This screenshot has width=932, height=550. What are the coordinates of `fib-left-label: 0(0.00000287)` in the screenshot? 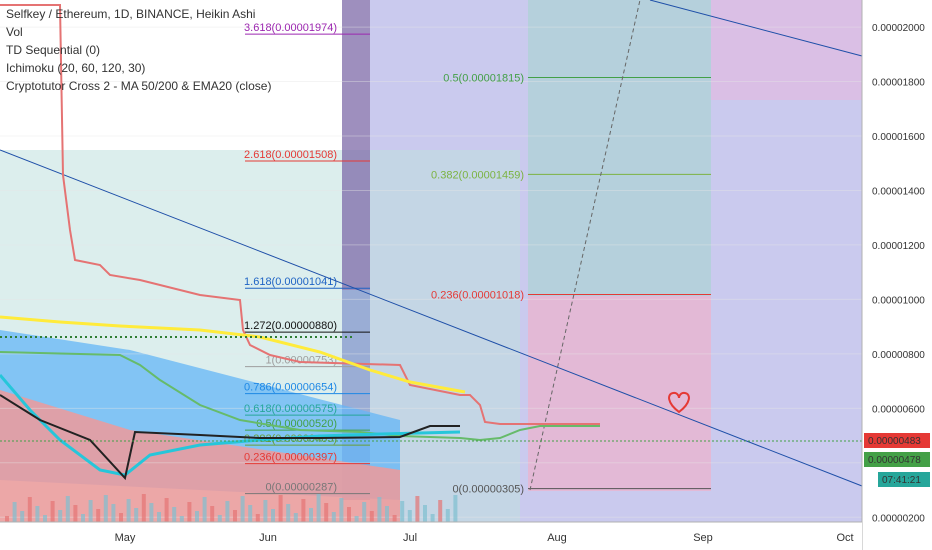 It's located at (301, 488).